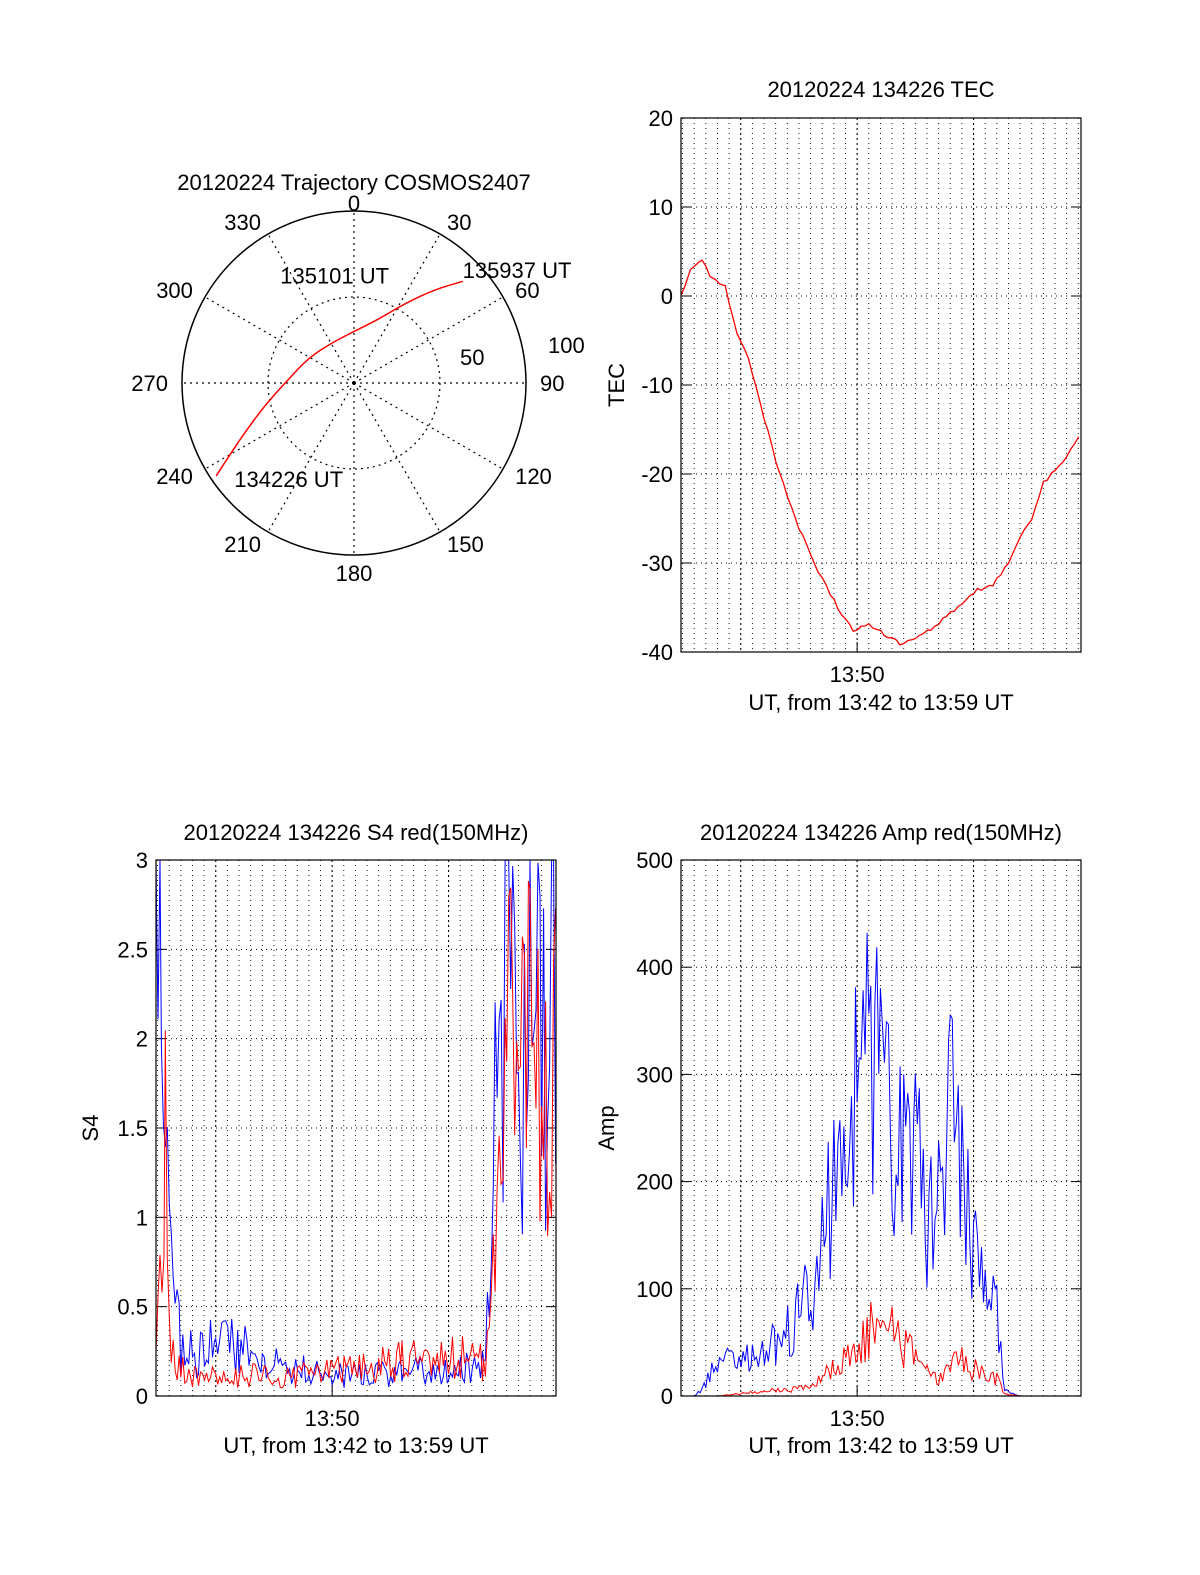 Image resolution: width=1200 pixels, height=1575 pixels. Describe the element at coordinates (132, 1307) in the screenshot. I see `y-tick-label: 0.5` at that location.